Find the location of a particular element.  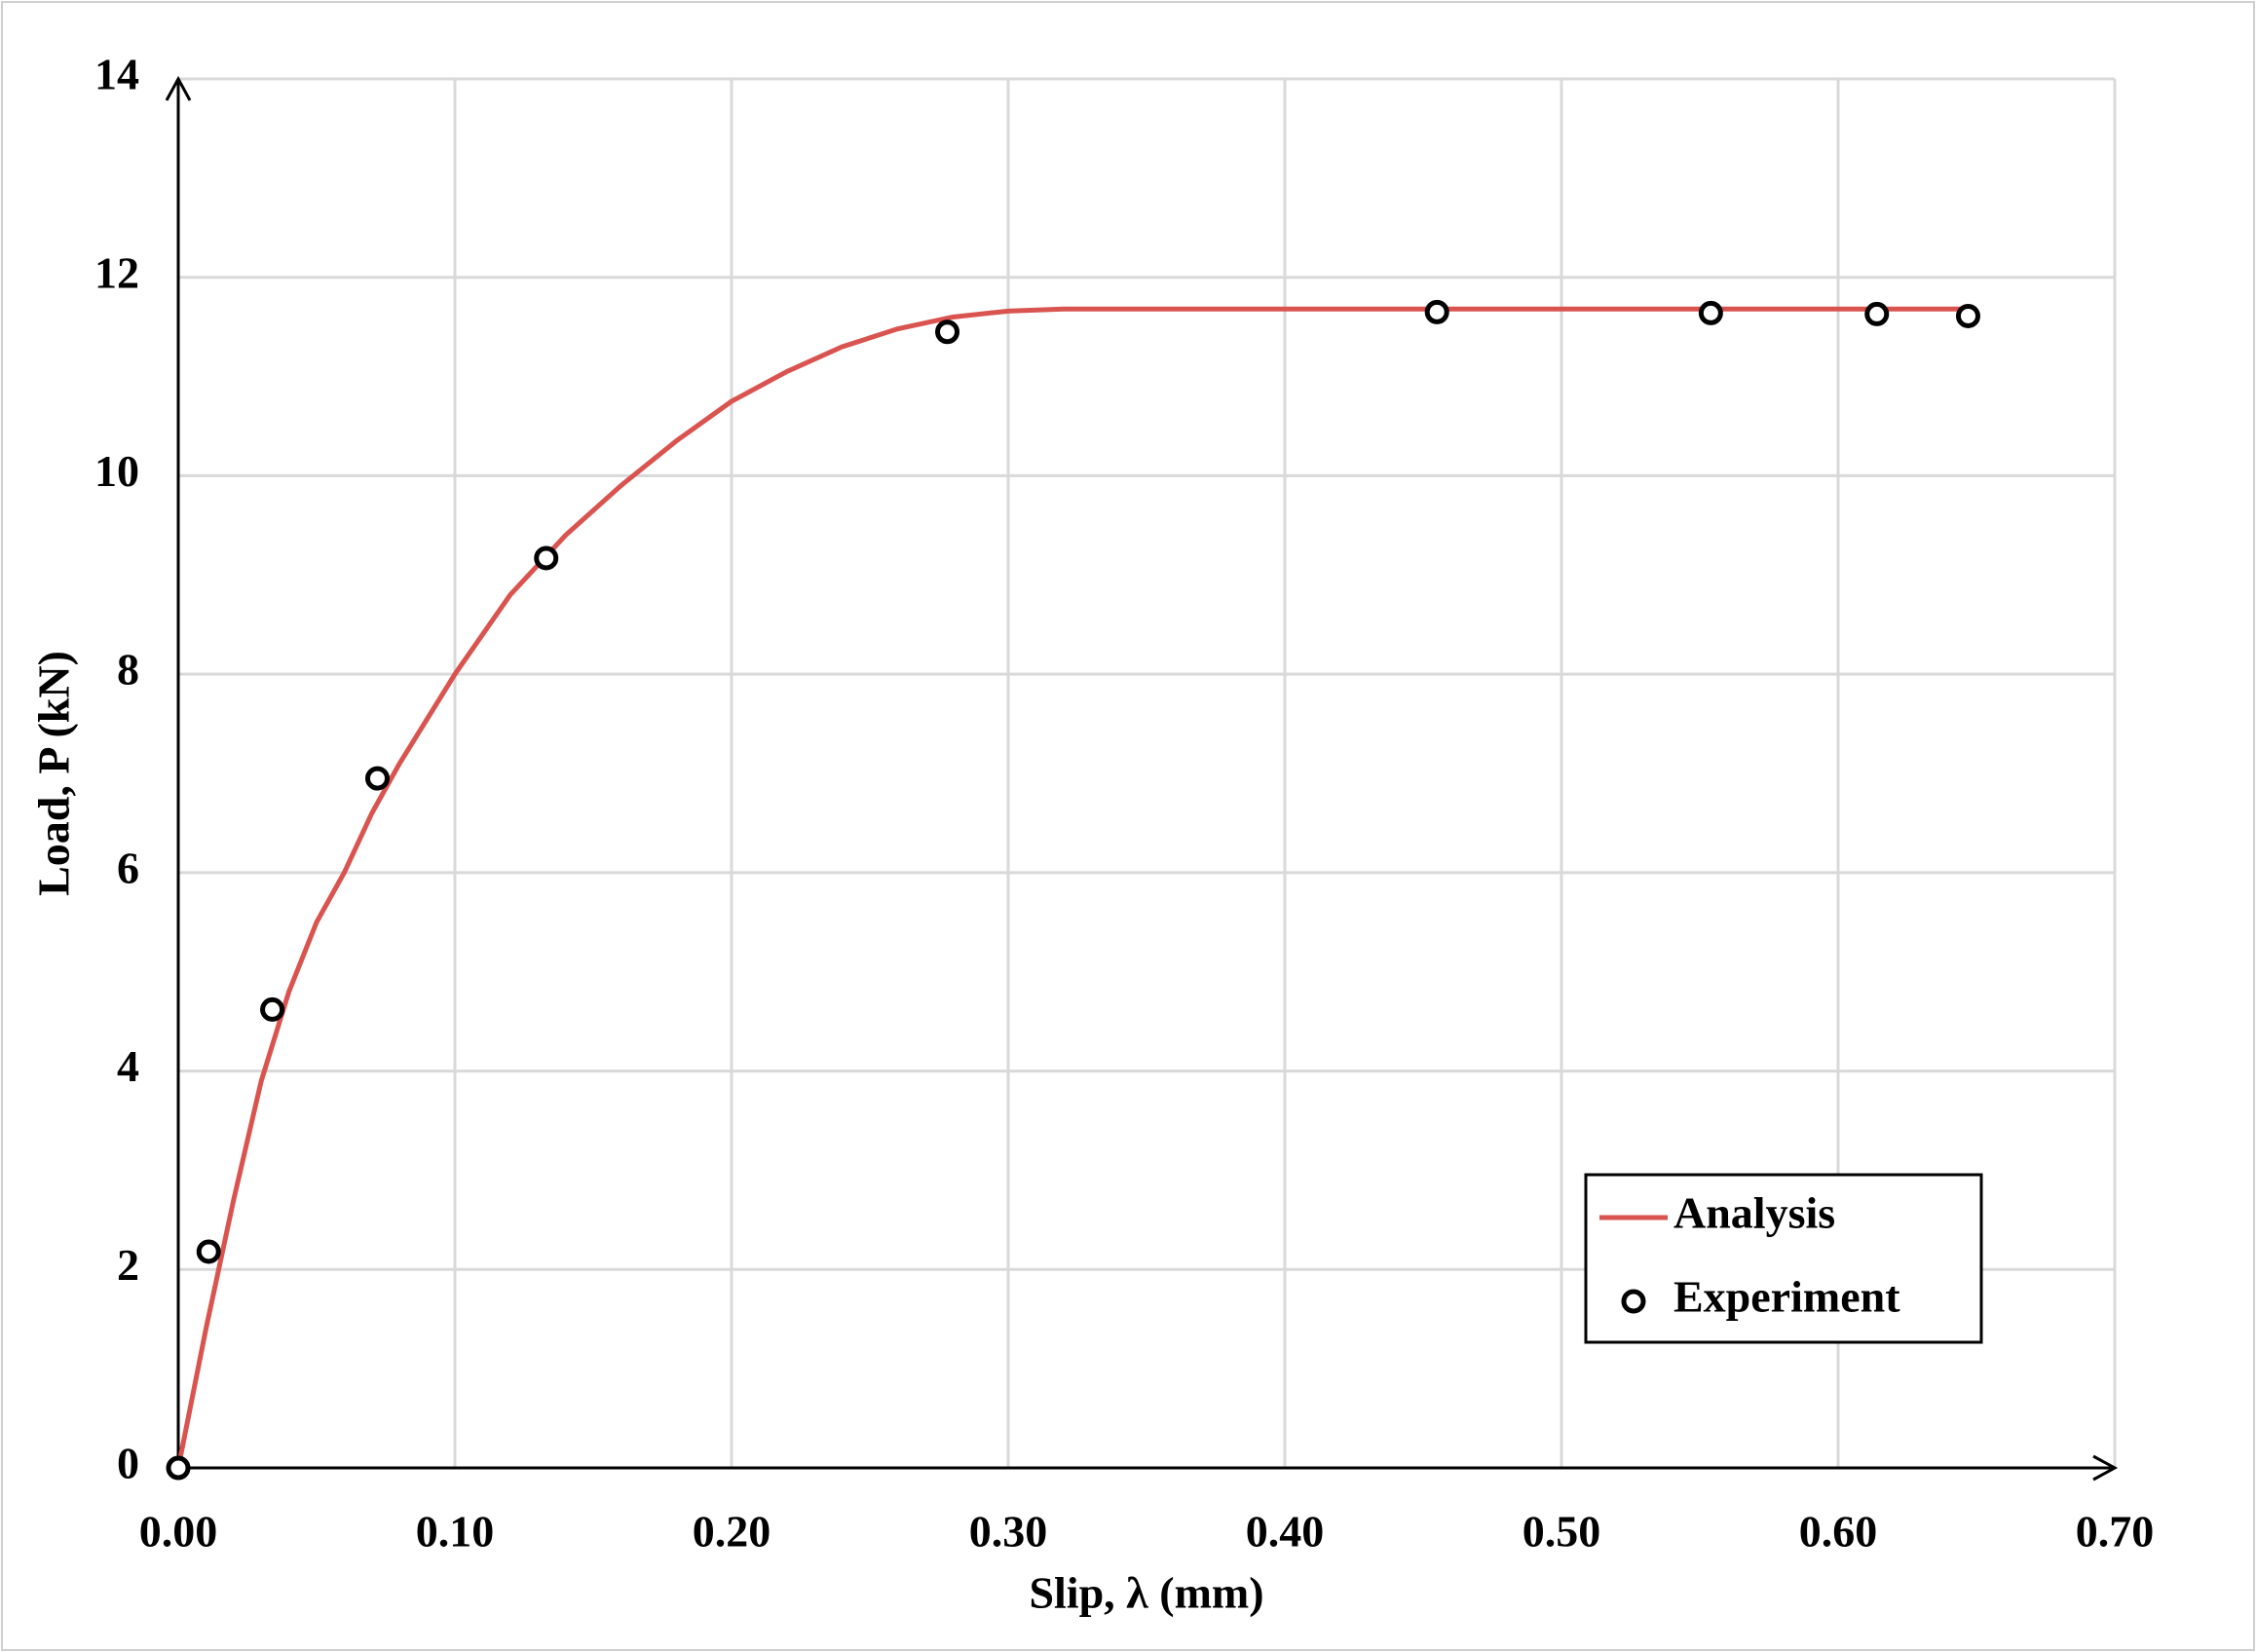

y-arrow is located at coordinates (178, 88).